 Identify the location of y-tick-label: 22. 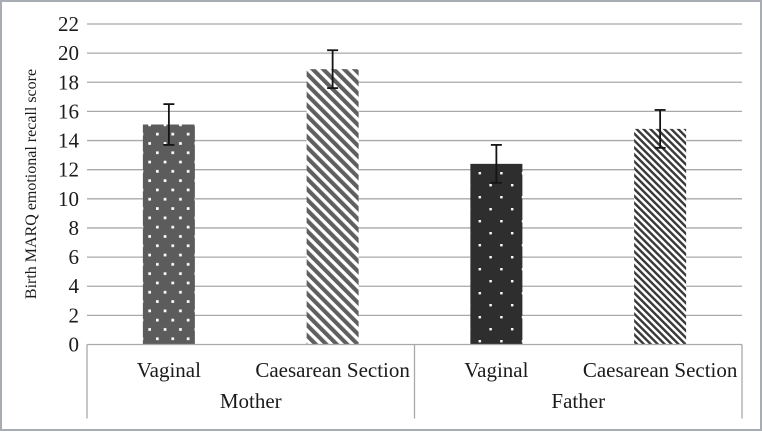
(68, 24).